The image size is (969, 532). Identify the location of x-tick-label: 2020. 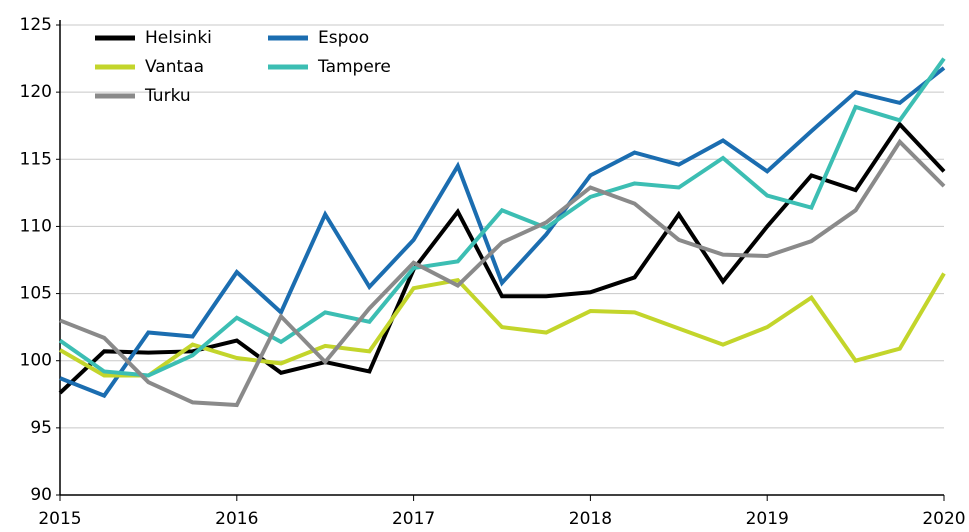
(943, 519).